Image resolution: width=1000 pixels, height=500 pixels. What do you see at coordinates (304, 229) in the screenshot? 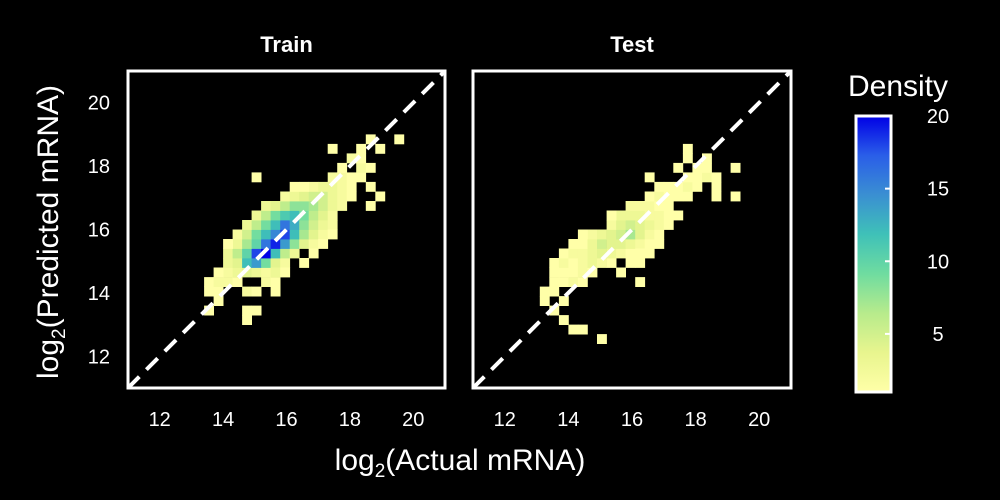
I see `heatmap-cells` at bounding box center [304, 229].